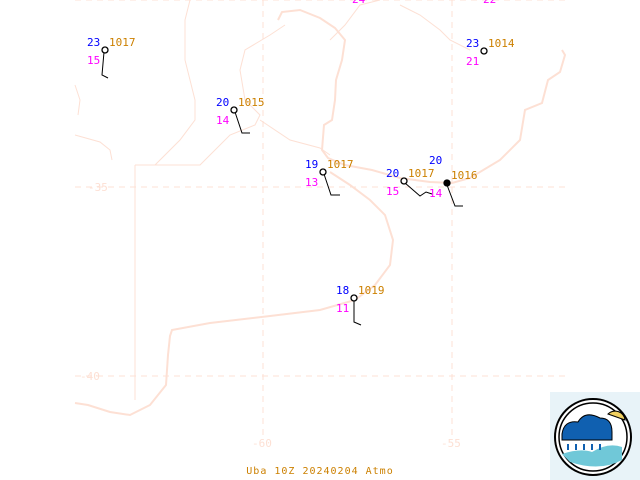 The height and width of the screenshot is (480, 640). I want to click on label-lat-40: -40, so click(90, 376).